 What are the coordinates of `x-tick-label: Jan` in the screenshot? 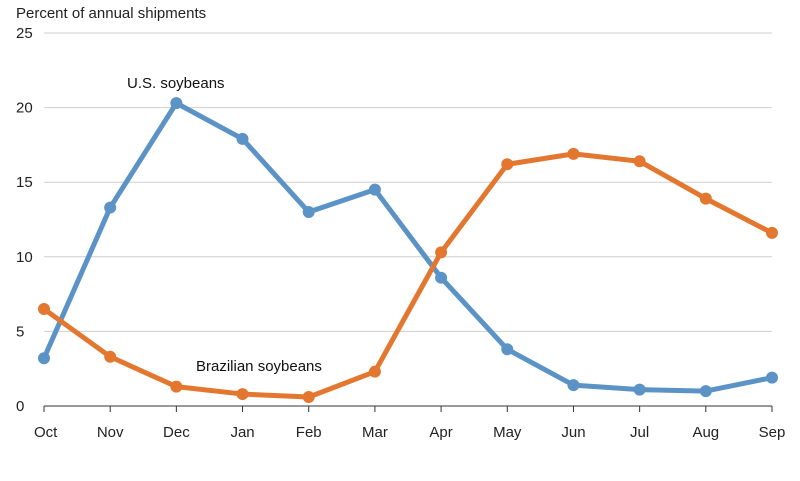 It's located at (242, 432).